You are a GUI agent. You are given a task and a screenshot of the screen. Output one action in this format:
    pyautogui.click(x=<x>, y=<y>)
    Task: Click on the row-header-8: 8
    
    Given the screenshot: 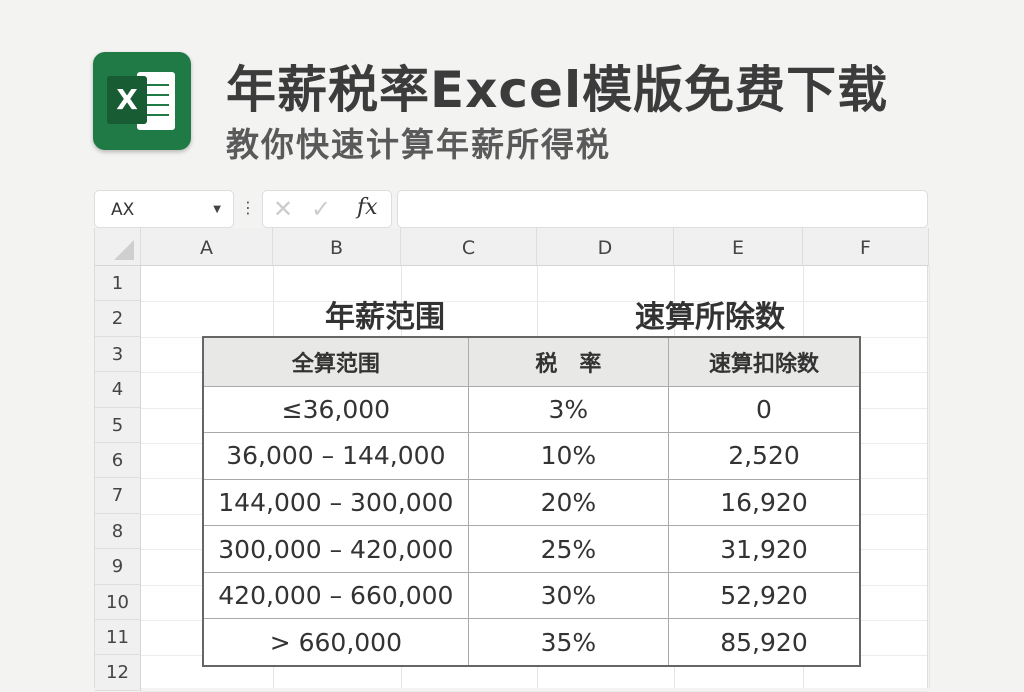 What is the action you would take?
    pyautogui.click(x=118, y=531)
    